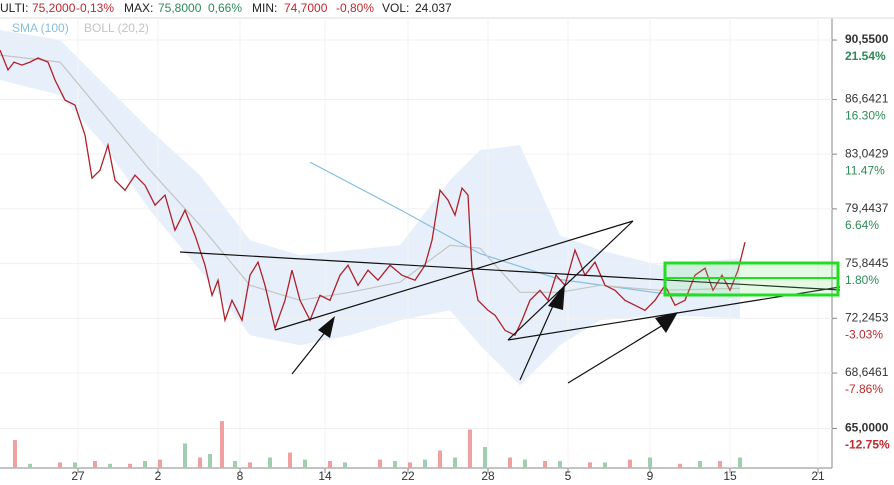 The height and width of the screenshot is (485, 894). Describe the element at coordinates (818, 476) in the screenshot. I see `x-tick-label: 21` at that location.